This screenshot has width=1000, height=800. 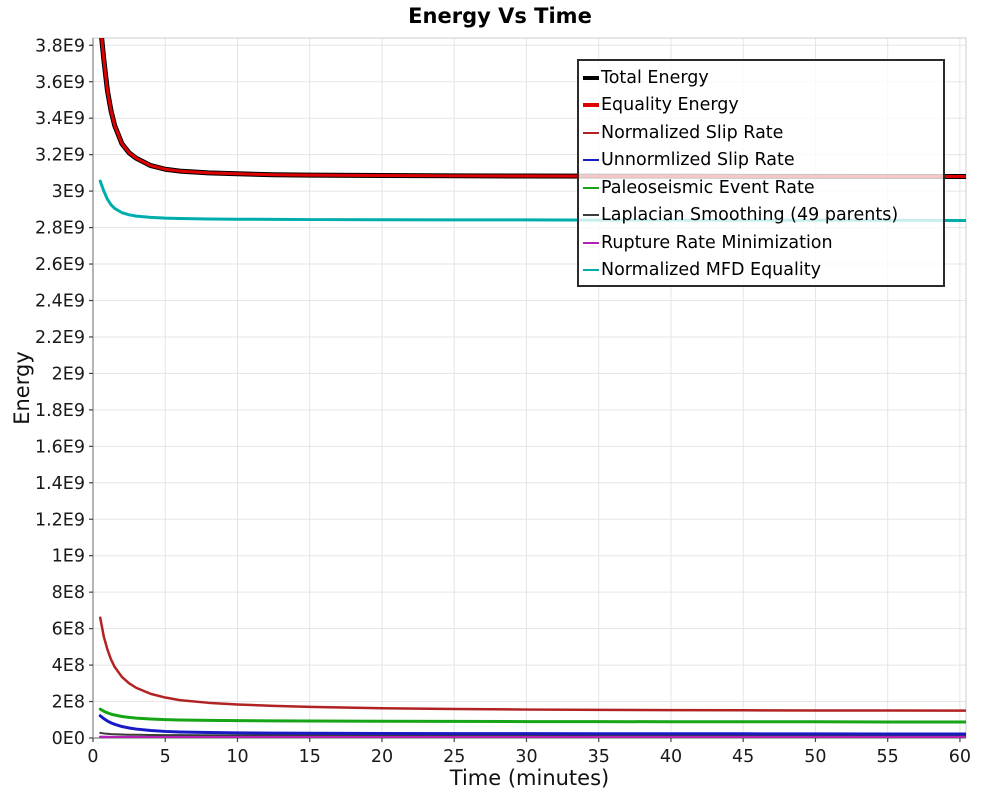 I want to click on x-tick-label: 35, so click(x=599, y=757).